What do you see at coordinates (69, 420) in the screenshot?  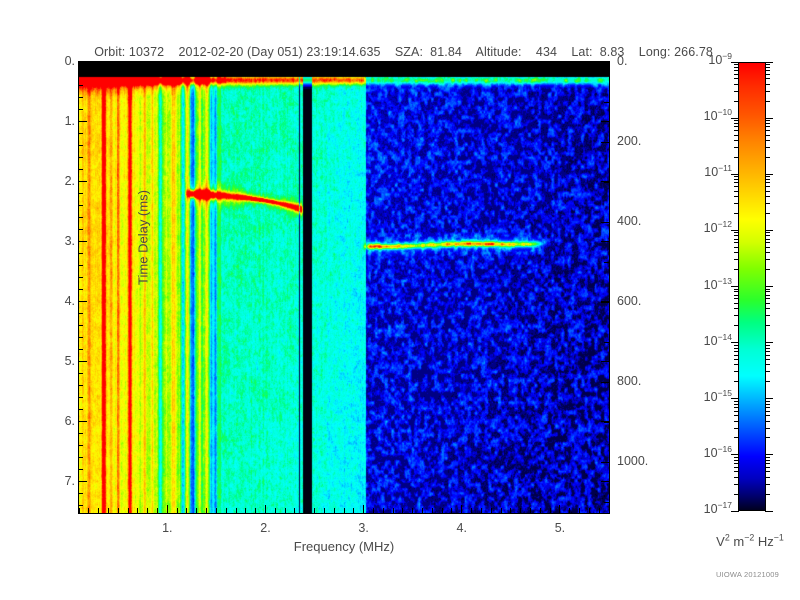 I see `y-axis-left-tick-label: 6.` at bounding box center [69, 420].